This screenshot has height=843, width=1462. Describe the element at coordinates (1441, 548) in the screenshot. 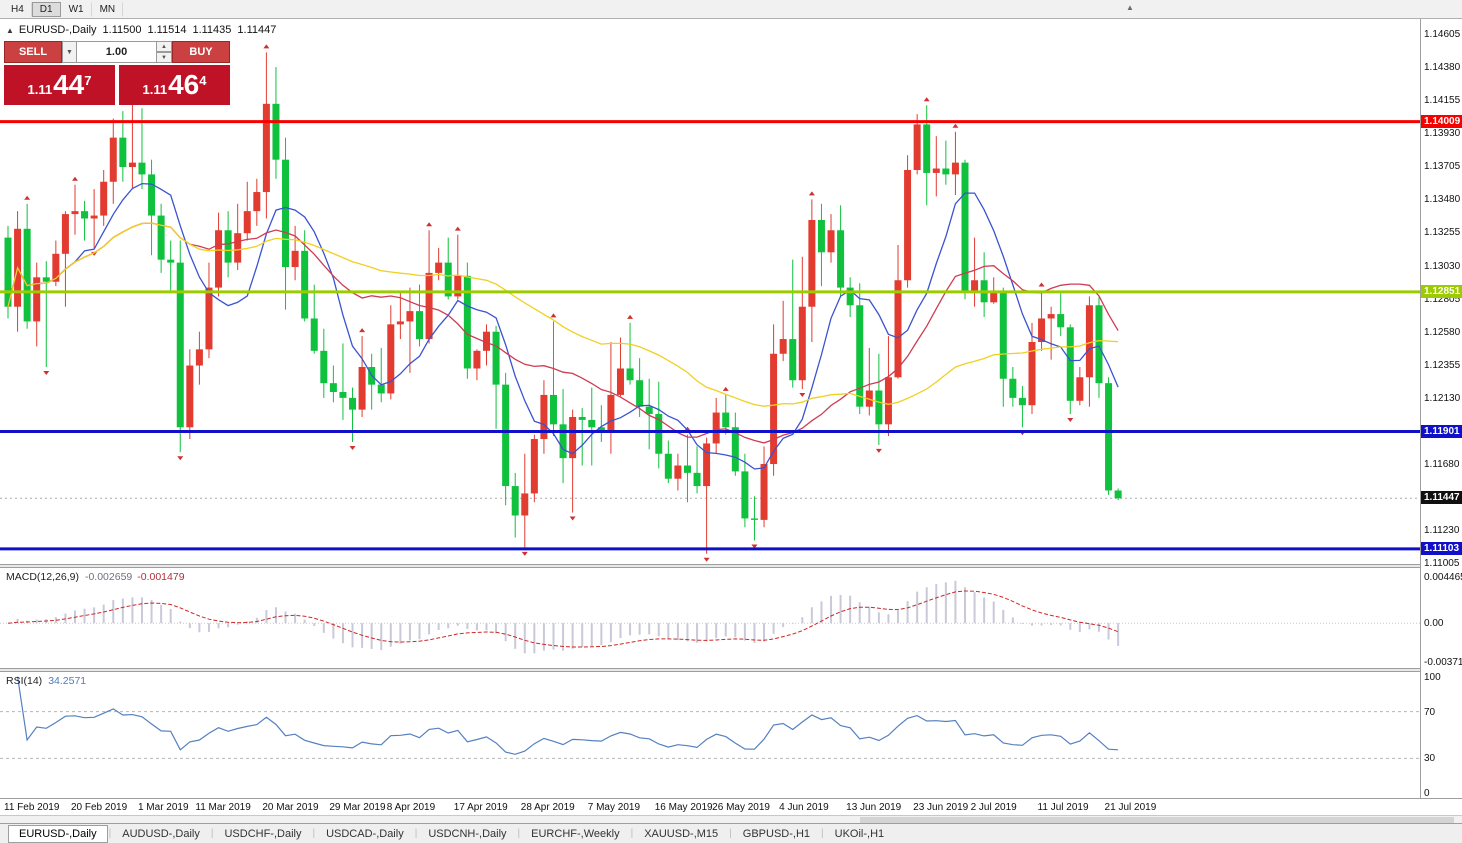

I see `price-level-badge: 1.11103` at that location.